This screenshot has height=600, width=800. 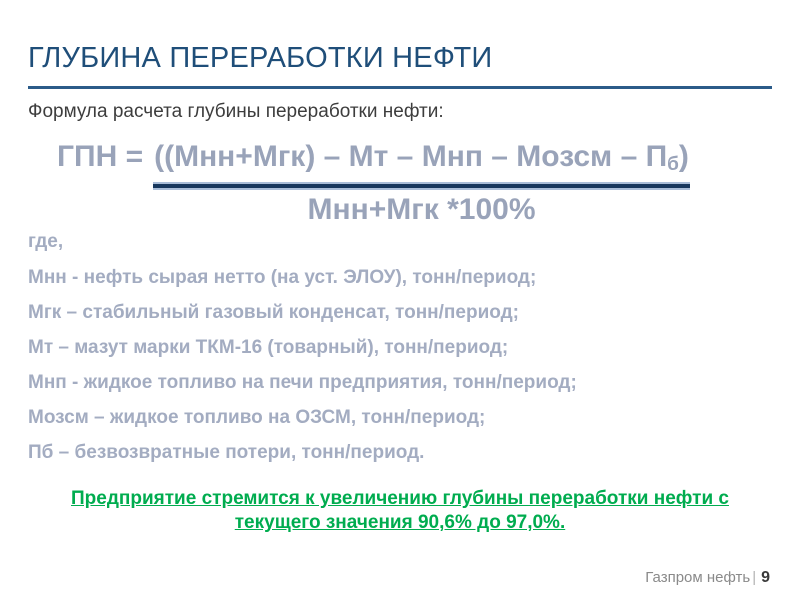 I want to click on slide-footer: Газпром нефть | 9, so click(x=707, y=578).